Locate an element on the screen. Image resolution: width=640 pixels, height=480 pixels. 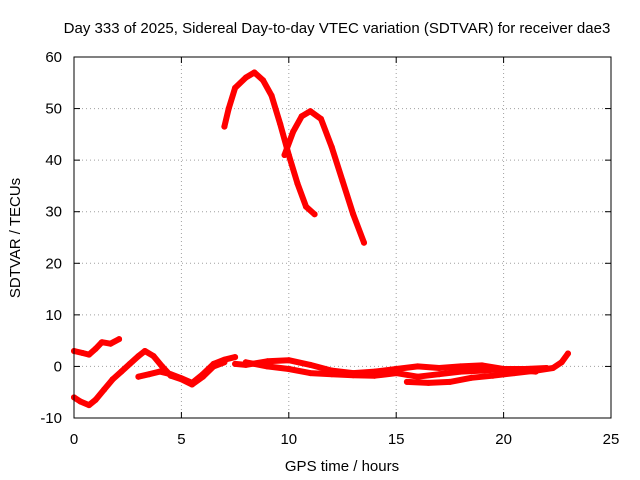
x-tick-label: 10 is located at coordinates (288, 439).